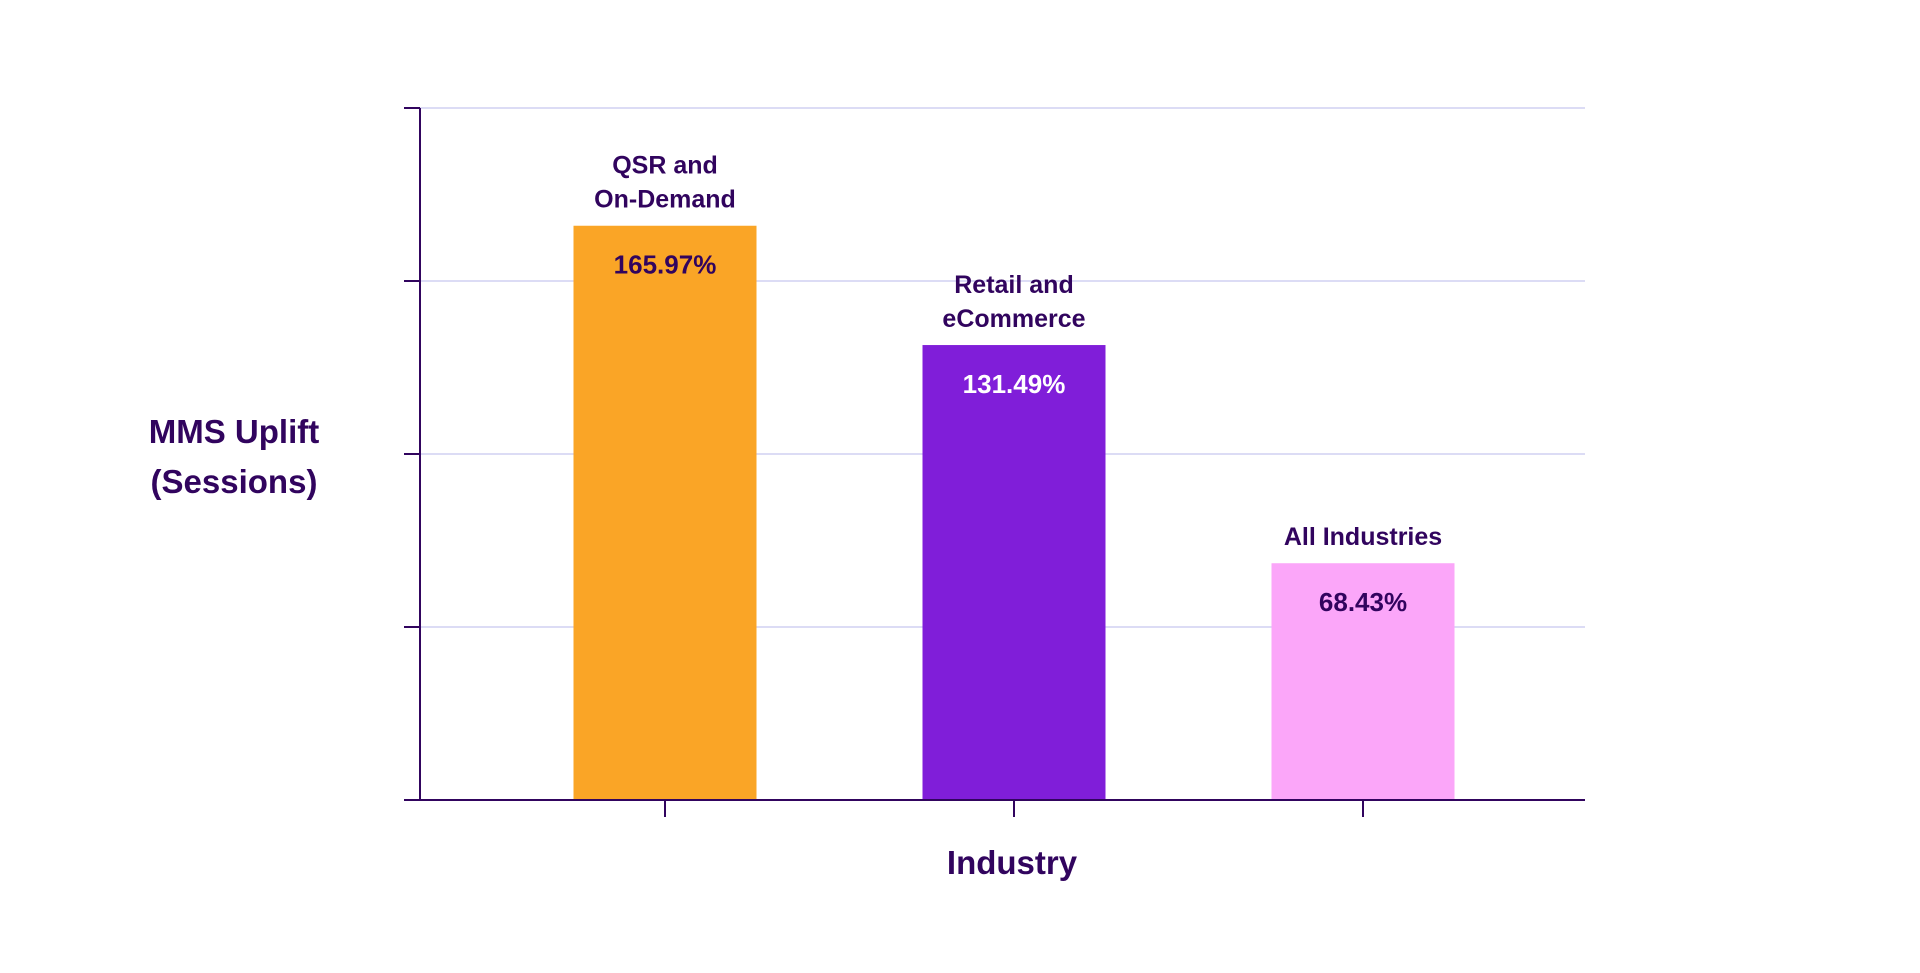 Image resolution: width=1920 pixels, height=973 pixels. I want to click on value-label-1: 131.49%, so click(1014, 384).